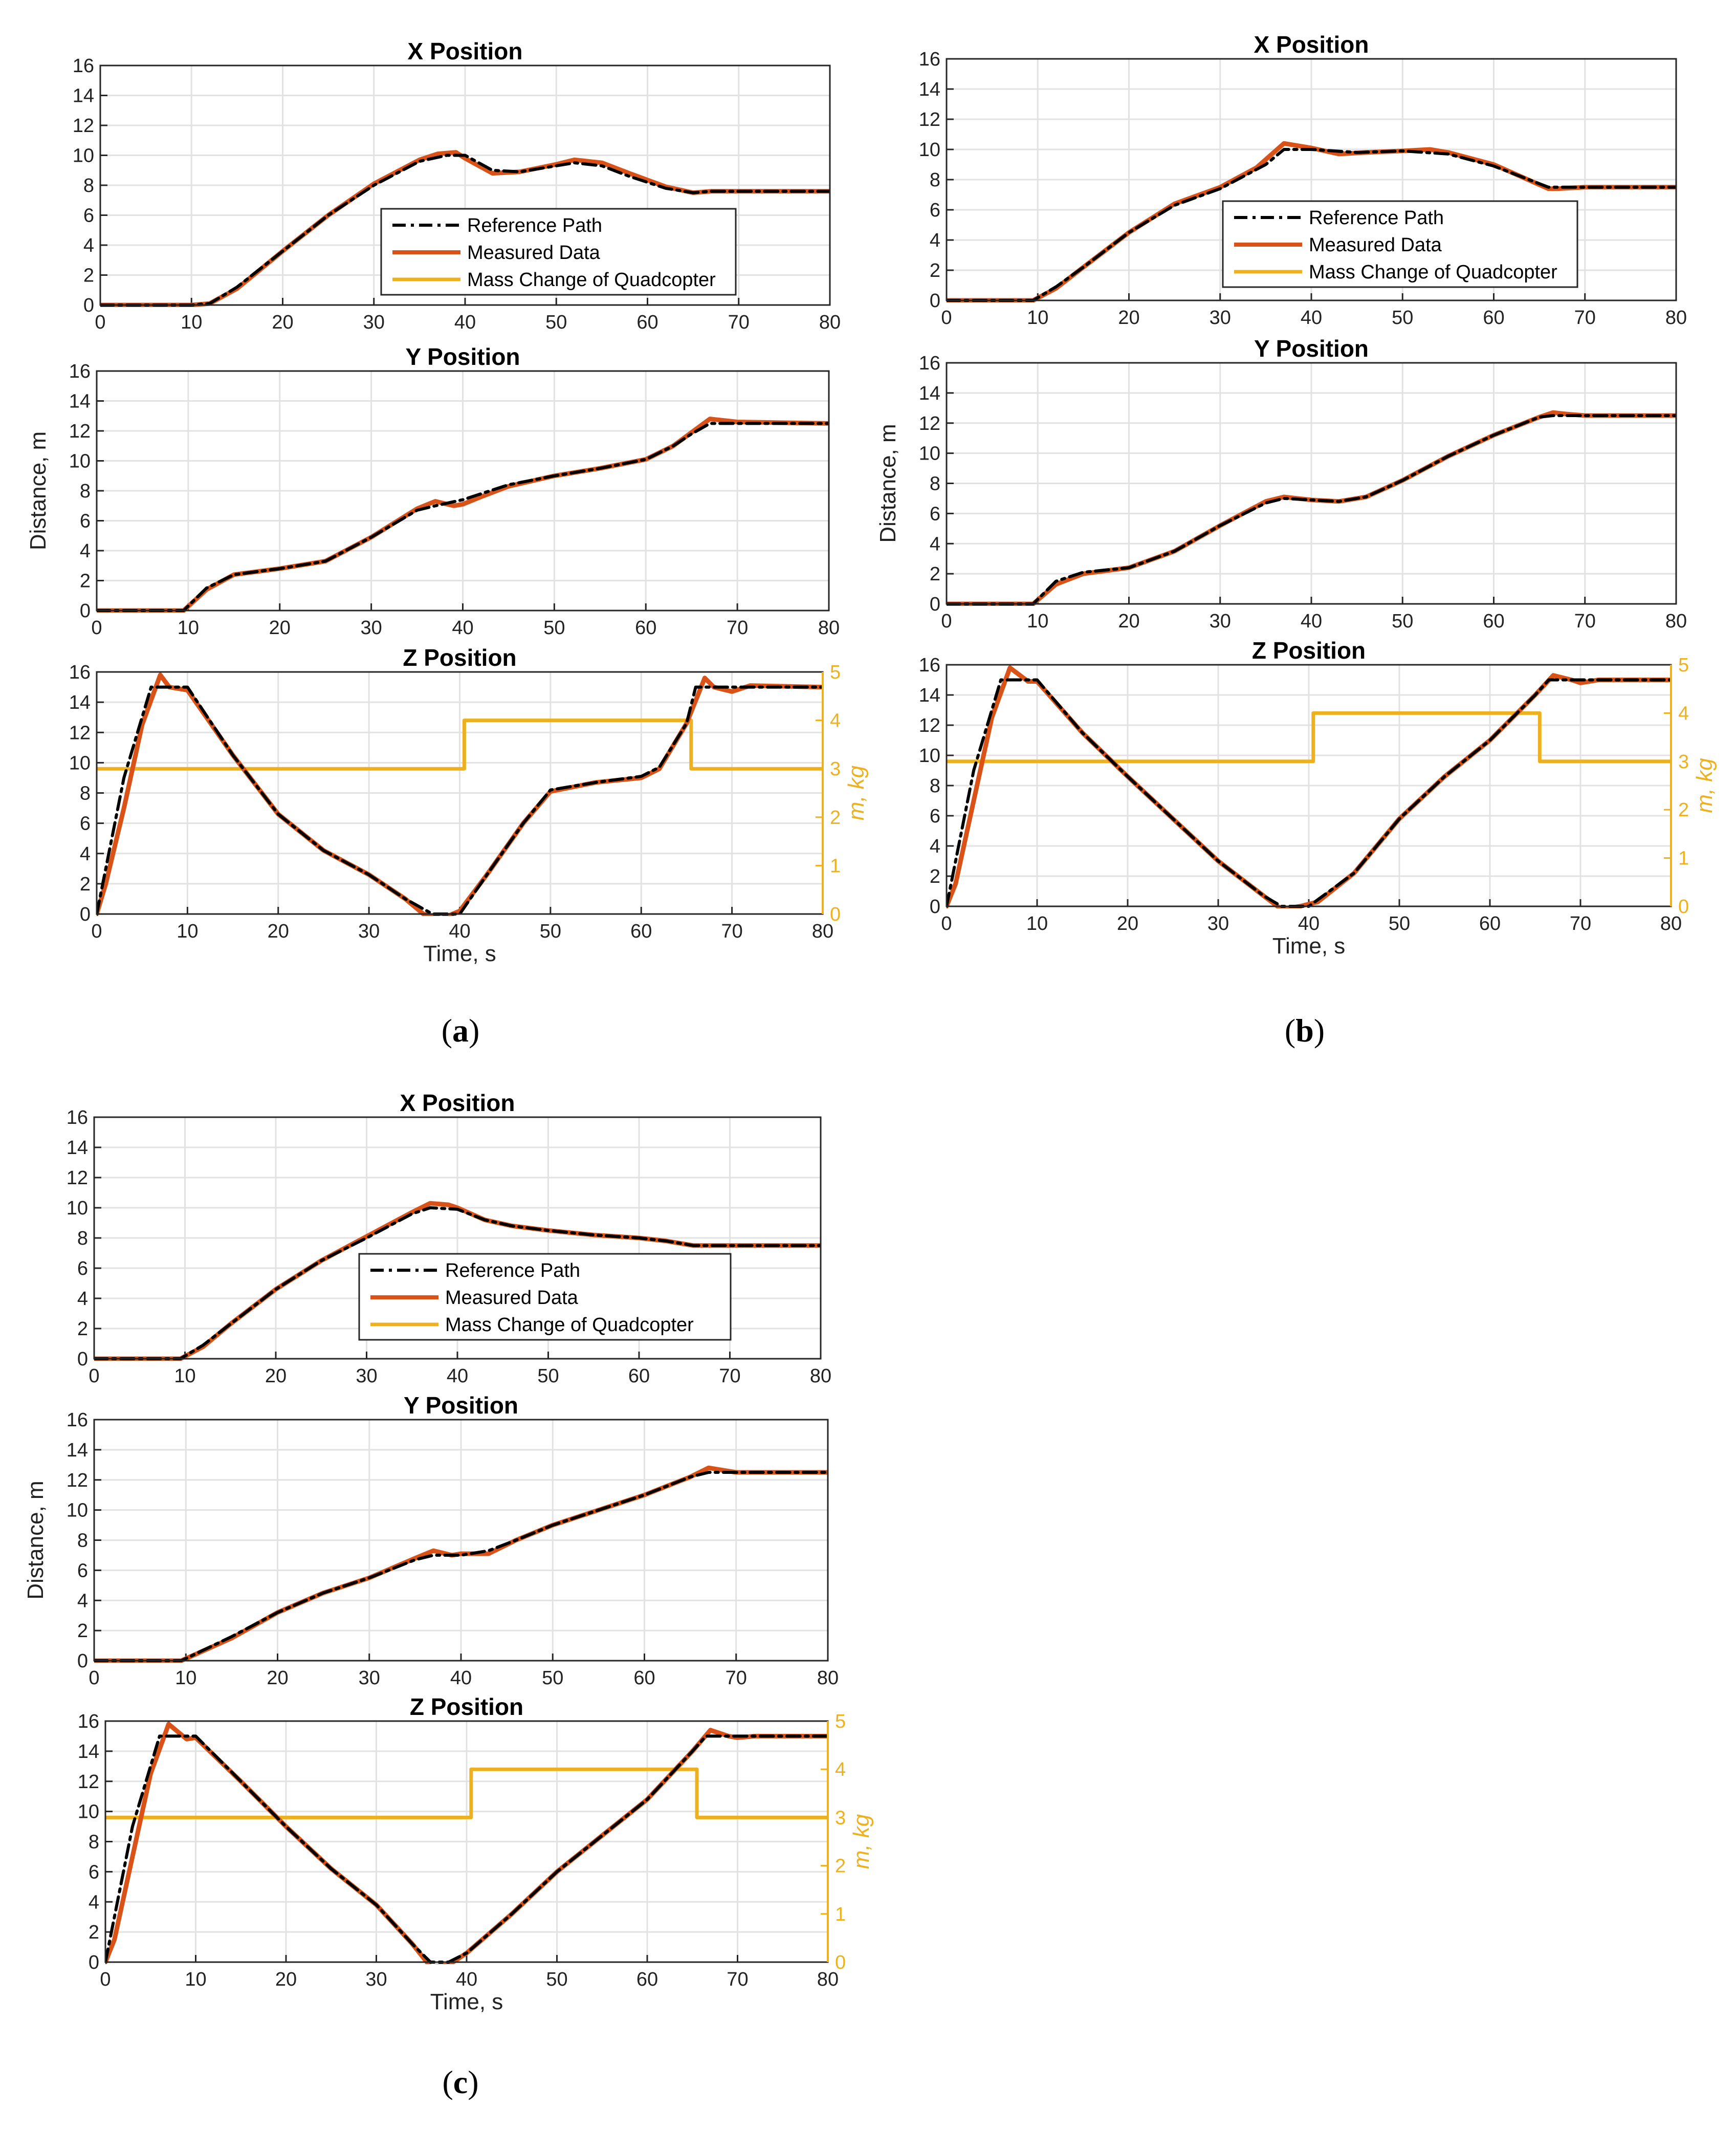 The height and width of the screenshot is (2131, 1736). Describe the element at coordinates (534, 253) in the screenshot. I see `legend-entry-label: Measured Data` at that location.